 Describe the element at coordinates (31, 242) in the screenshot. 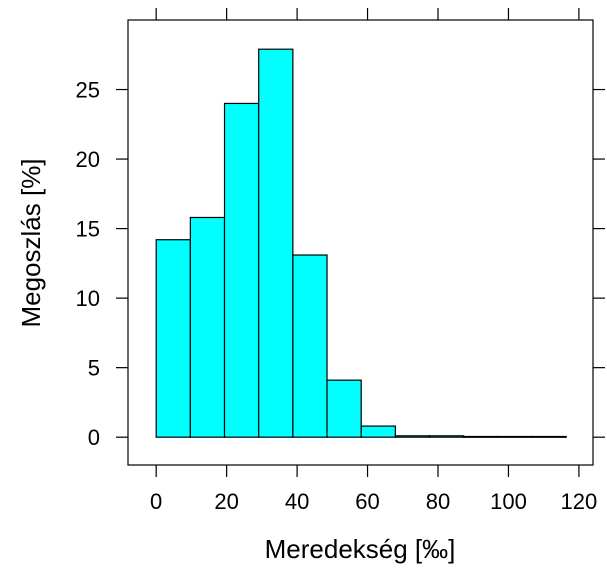

I see `y-axis-label: Megoszlás [%]` at that location.